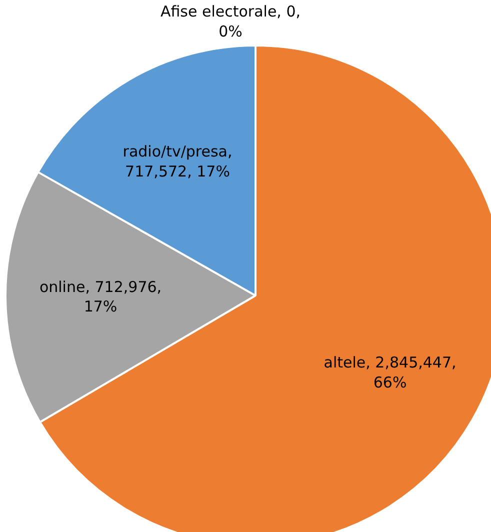  What do you see at coordinates (230, 31) in the screenshot?
I see `text: 0%` at bounding box center [230, 31].